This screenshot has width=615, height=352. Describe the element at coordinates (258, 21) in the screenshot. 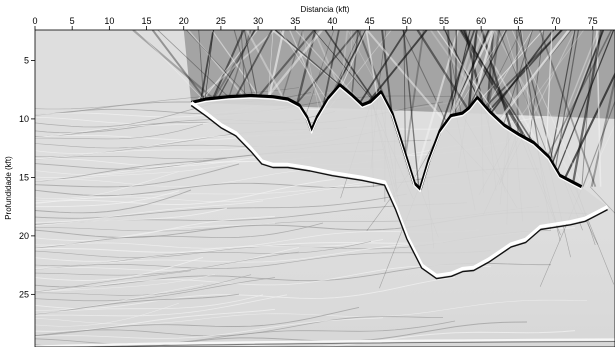

I see `x-tick-label: 30` at that location.